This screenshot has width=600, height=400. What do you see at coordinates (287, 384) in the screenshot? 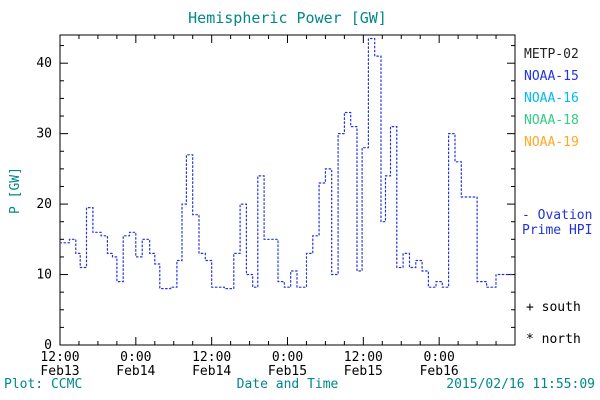
I see `x-axis-label: Date and Time` at bounding box center [287, 384].